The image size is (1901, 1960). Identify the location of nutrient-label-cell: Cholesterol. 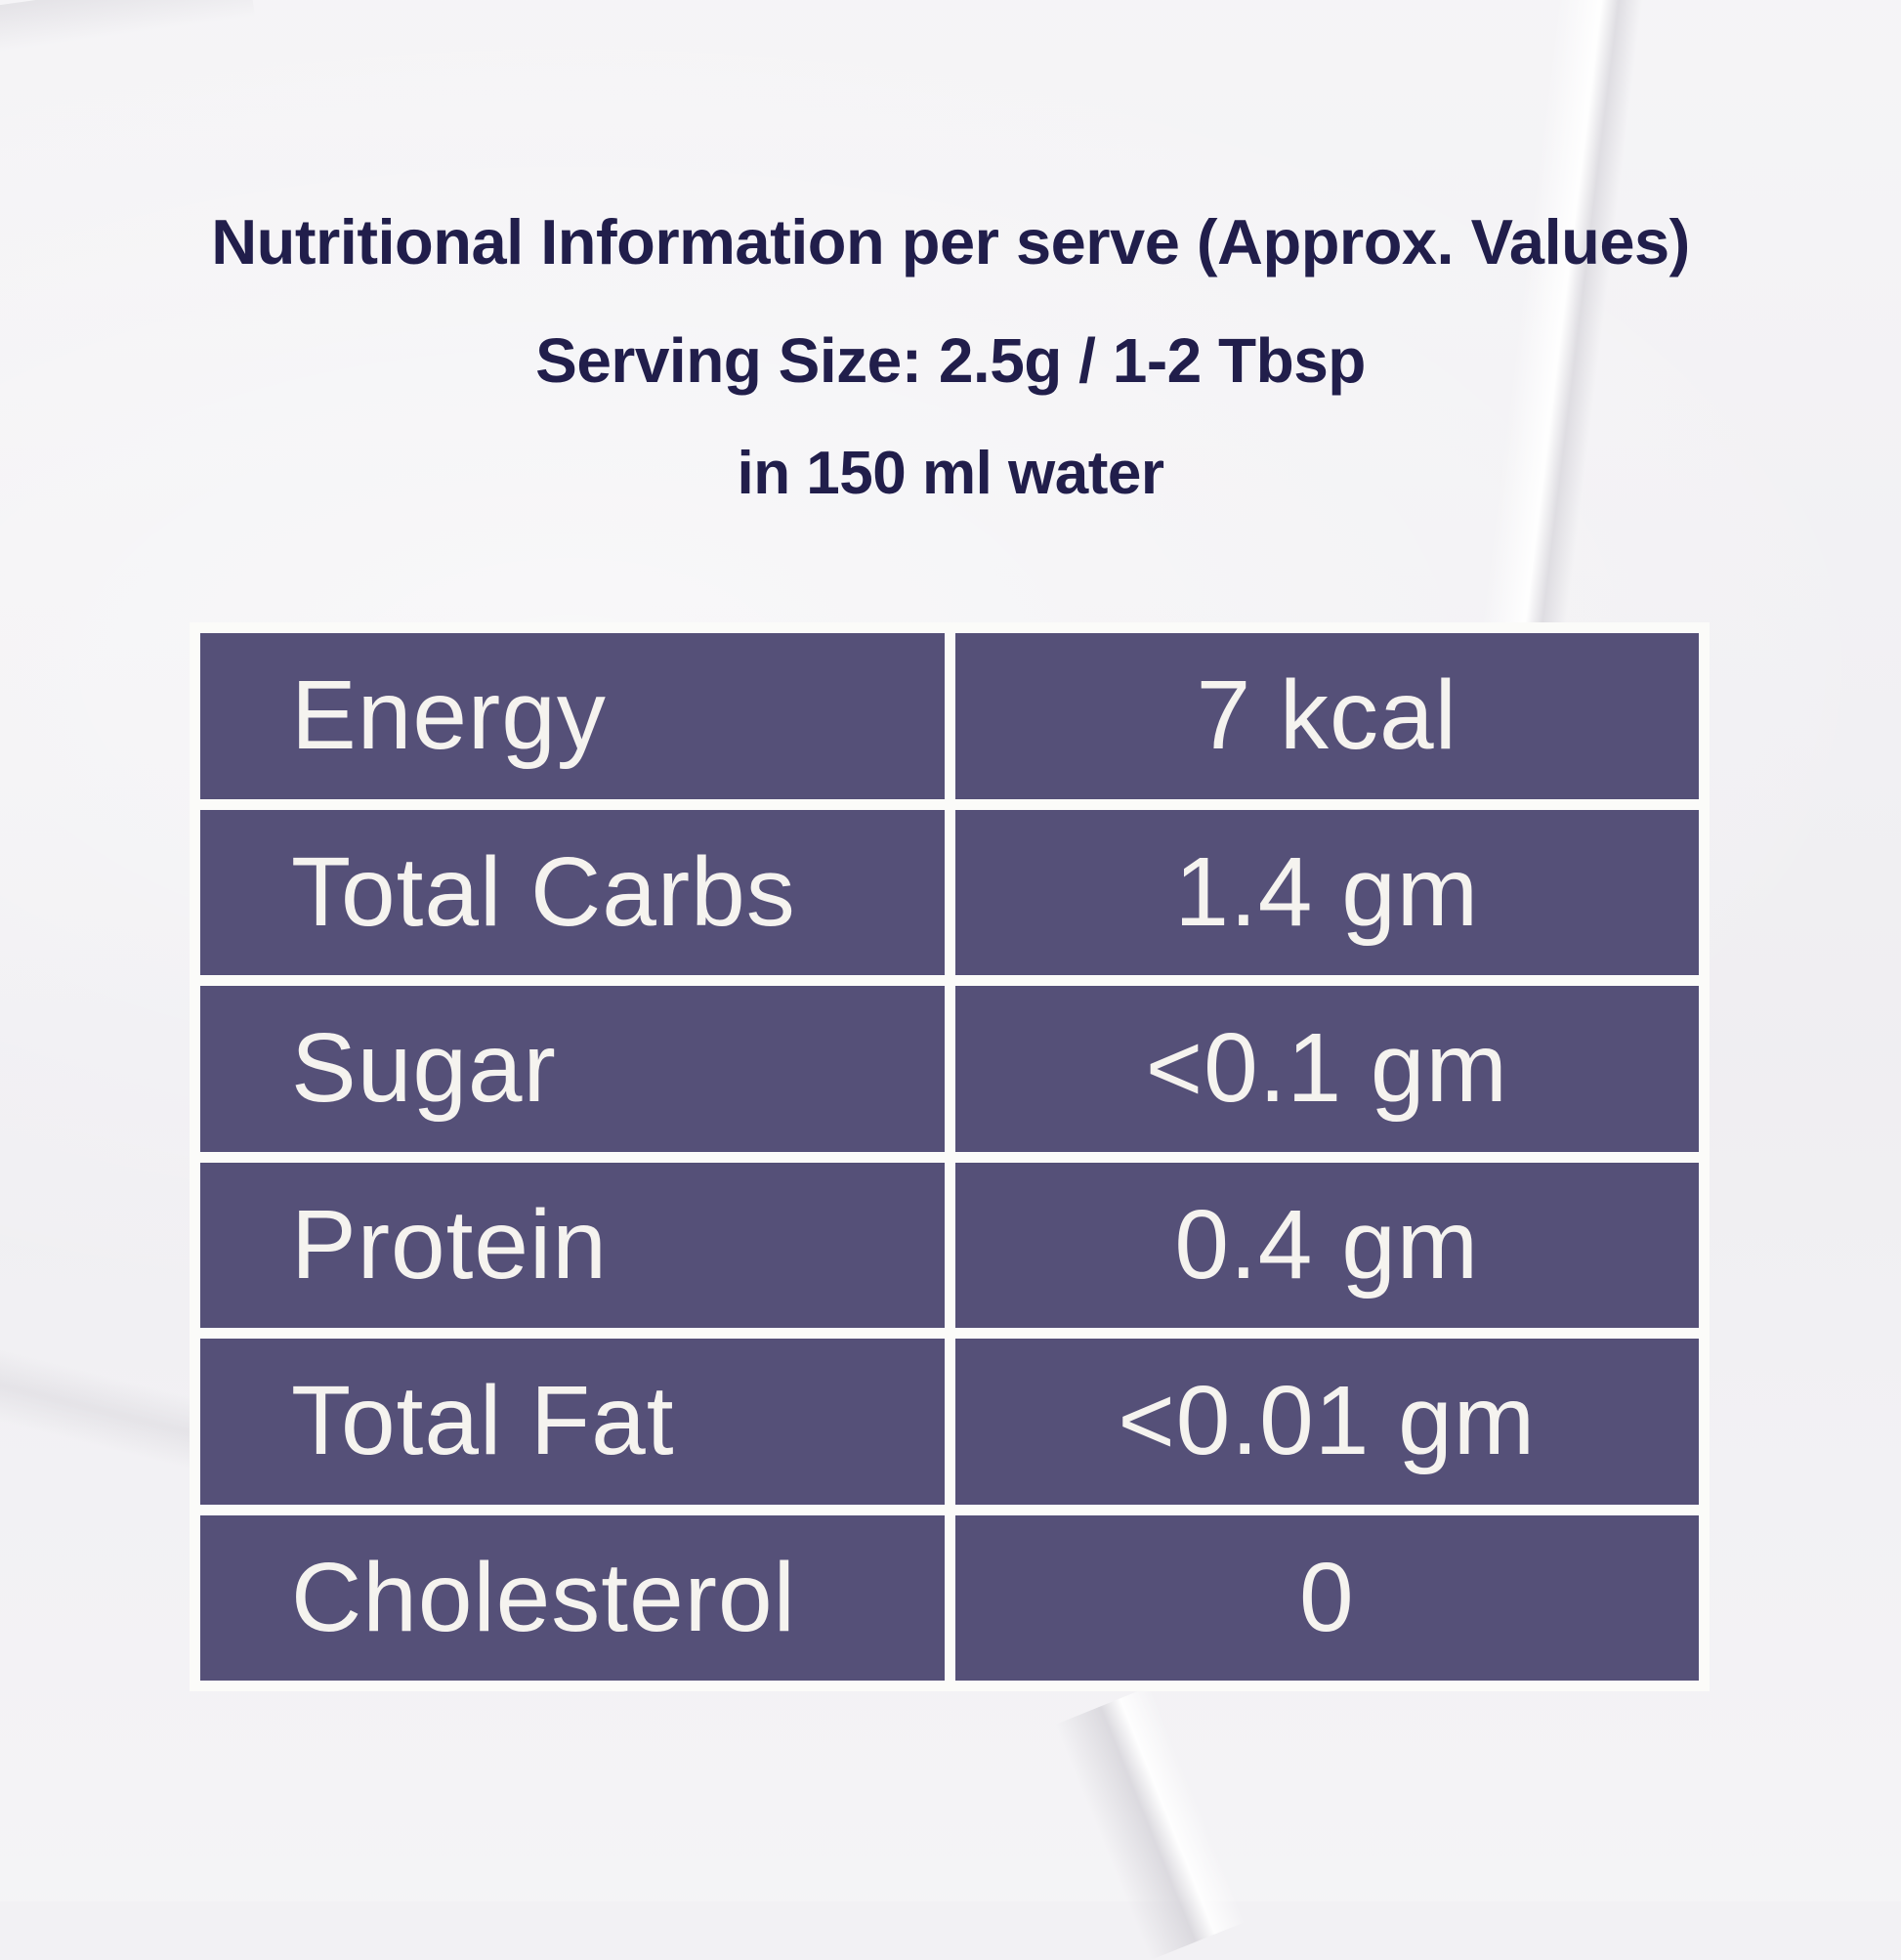
(572, 1597).